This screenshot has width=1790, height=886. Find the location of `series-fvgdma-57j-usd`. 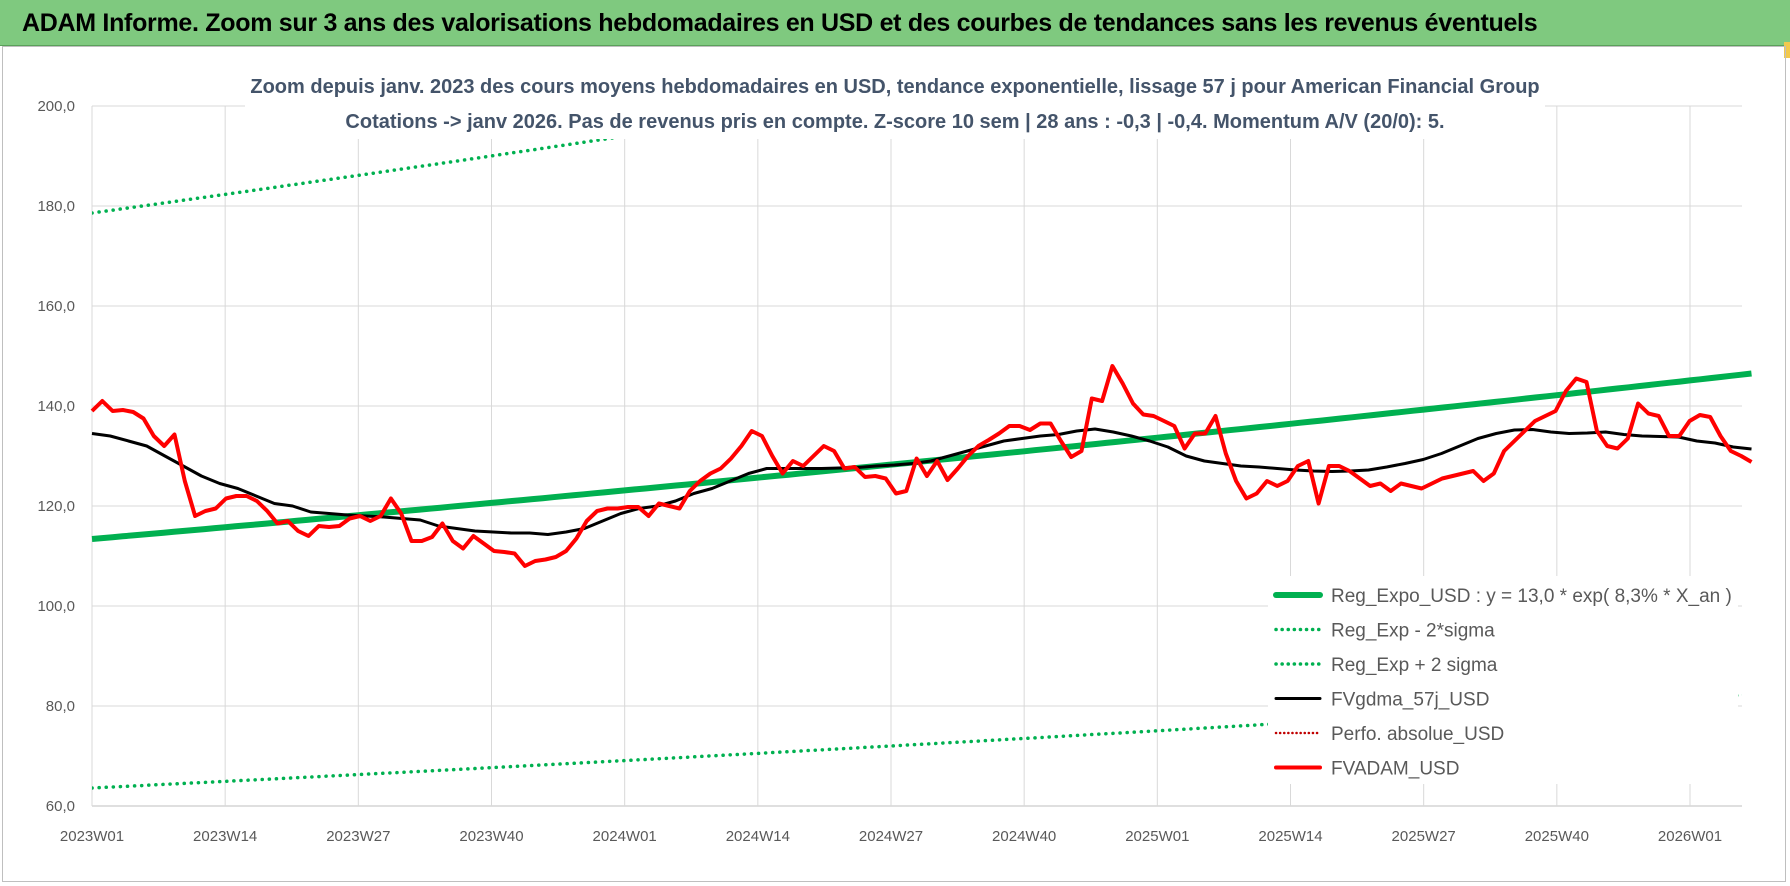

series-fvgdma-57j-usd is located at coordinates (921, 481).